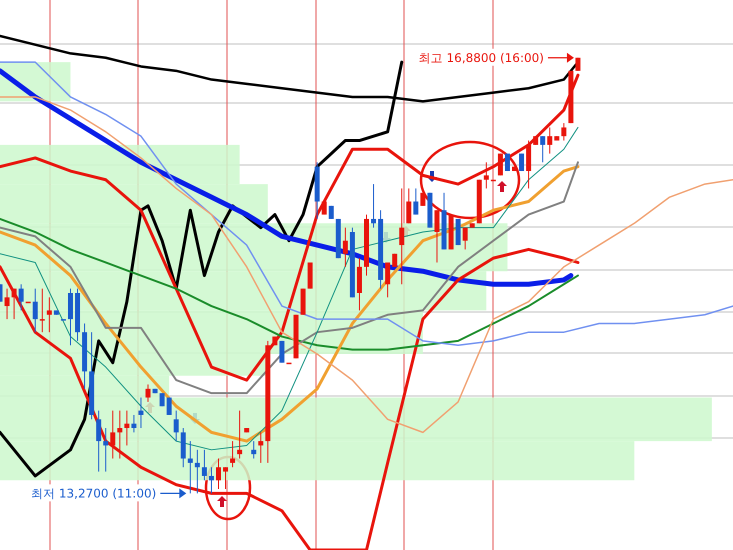 The image size is (733, 550). I want to click on annotation: 최고 16,8800 (16:00), so click(481, 57).